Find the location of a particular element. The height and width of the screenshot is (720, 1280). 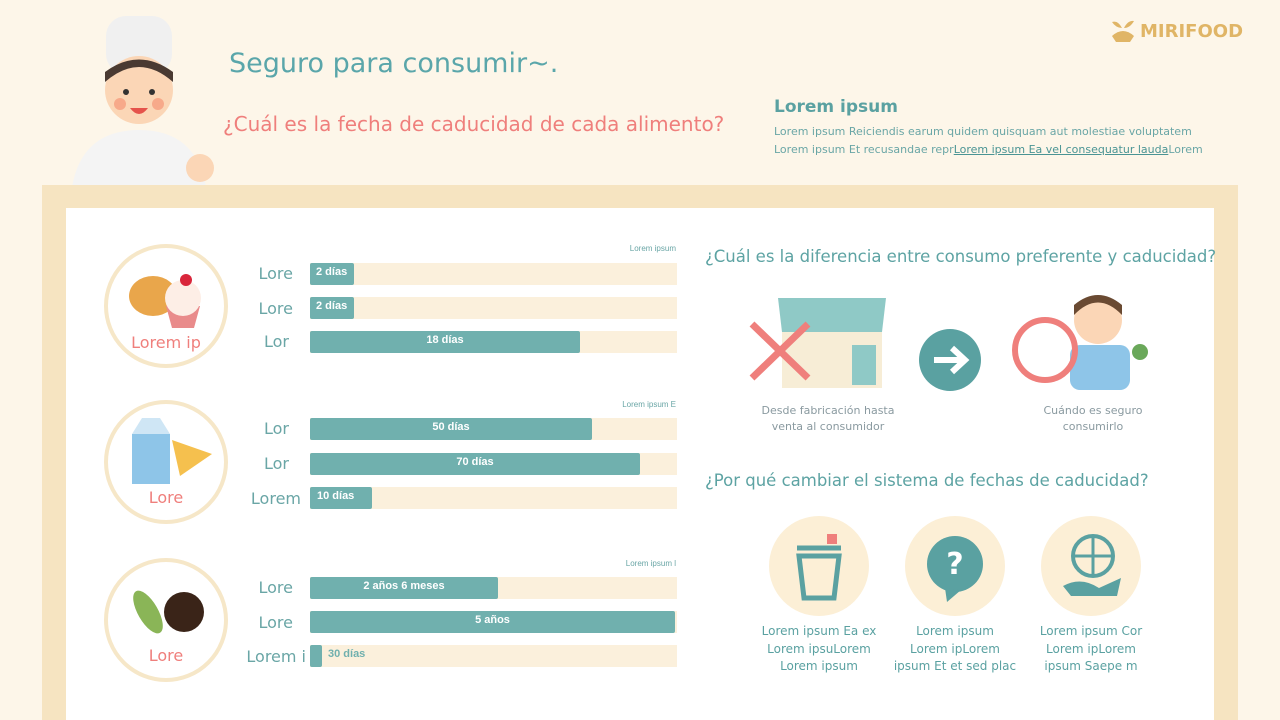

title: Seguro para consumir~. is located at coordinates (394, 63).